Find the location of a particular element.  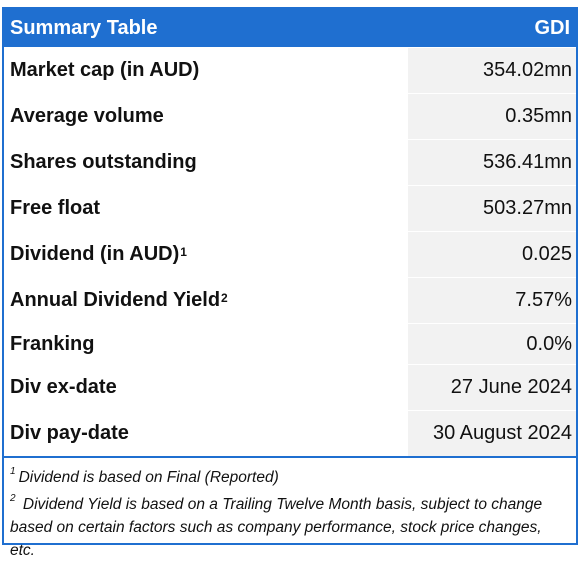

table-row: Shares outstanding 536.41mn is located at coordinates (290, 162).